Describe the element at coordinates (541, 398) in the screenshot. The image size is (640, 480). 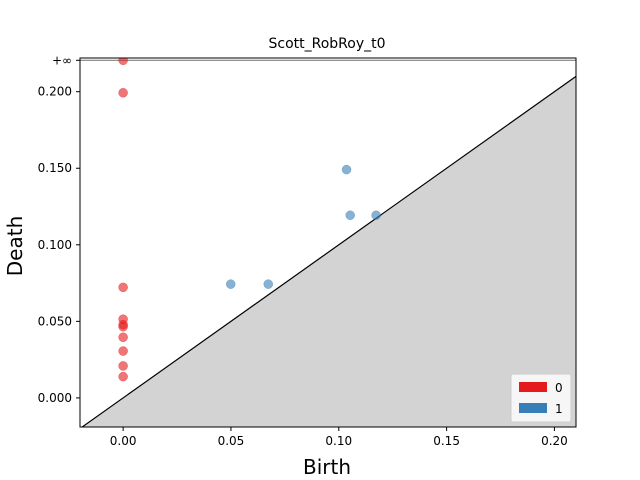
I see `legend: 01` at that location.